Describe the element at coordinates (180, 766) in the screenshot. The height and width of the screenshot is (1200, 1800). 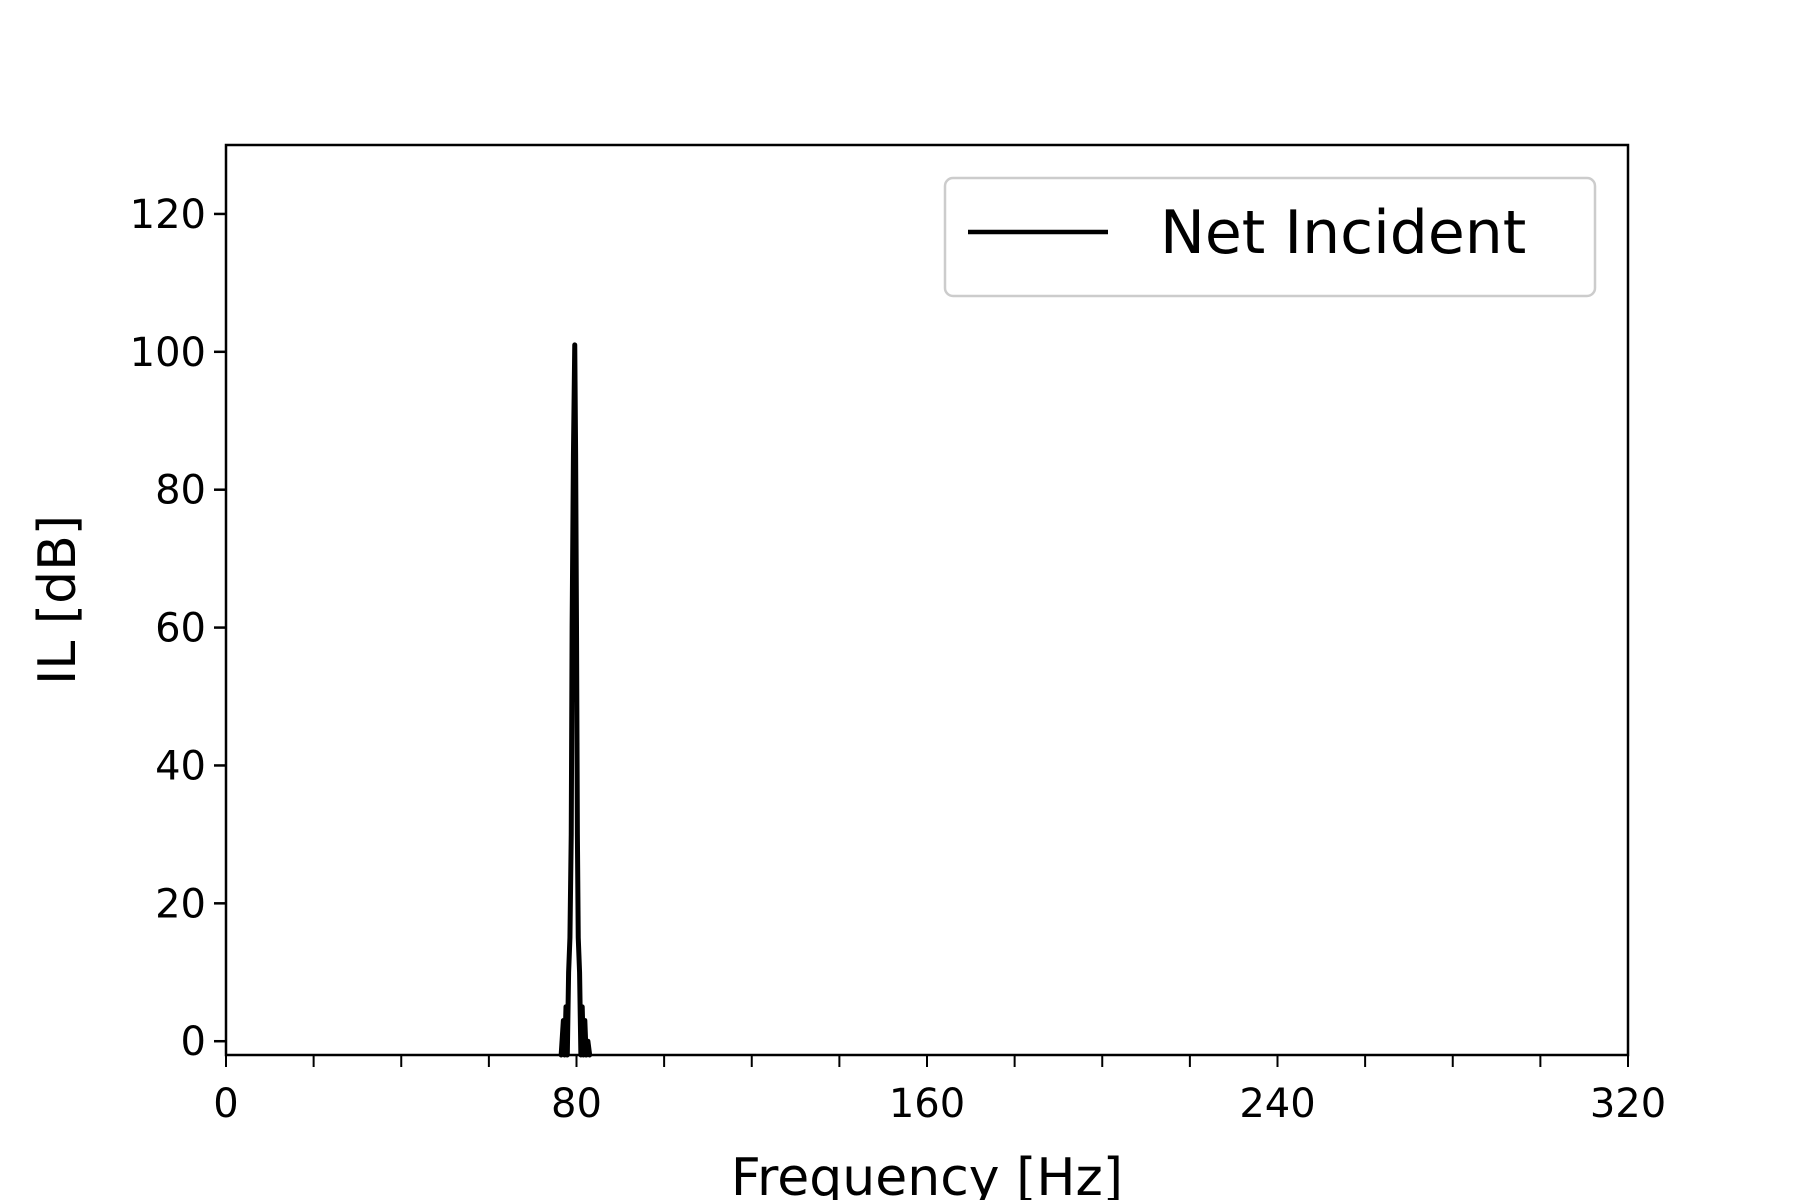
I see `y-tick-label: 40` at that location.